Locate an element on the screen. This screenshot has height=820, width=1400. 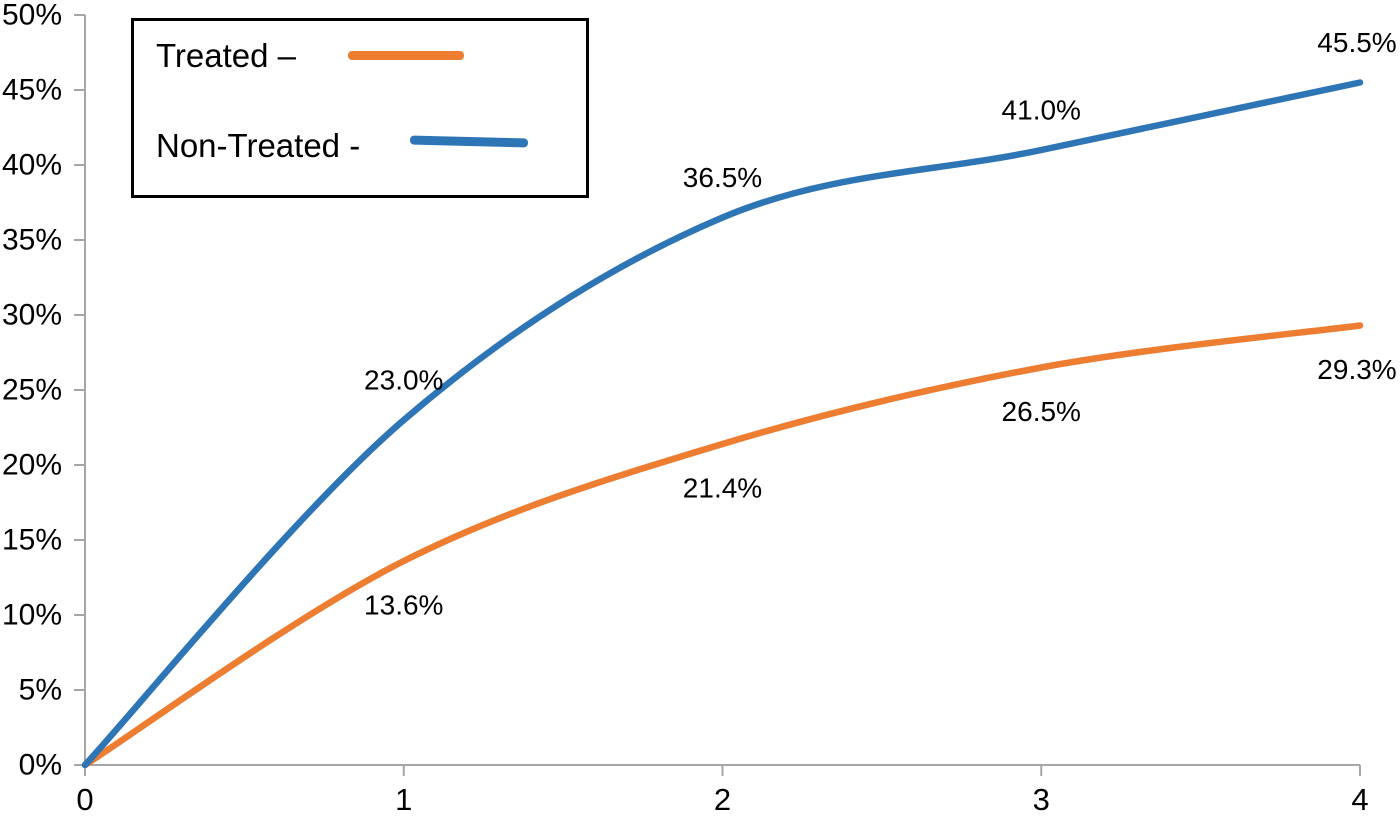
x-tick-label: 0 is located at coordinates (84, 799).